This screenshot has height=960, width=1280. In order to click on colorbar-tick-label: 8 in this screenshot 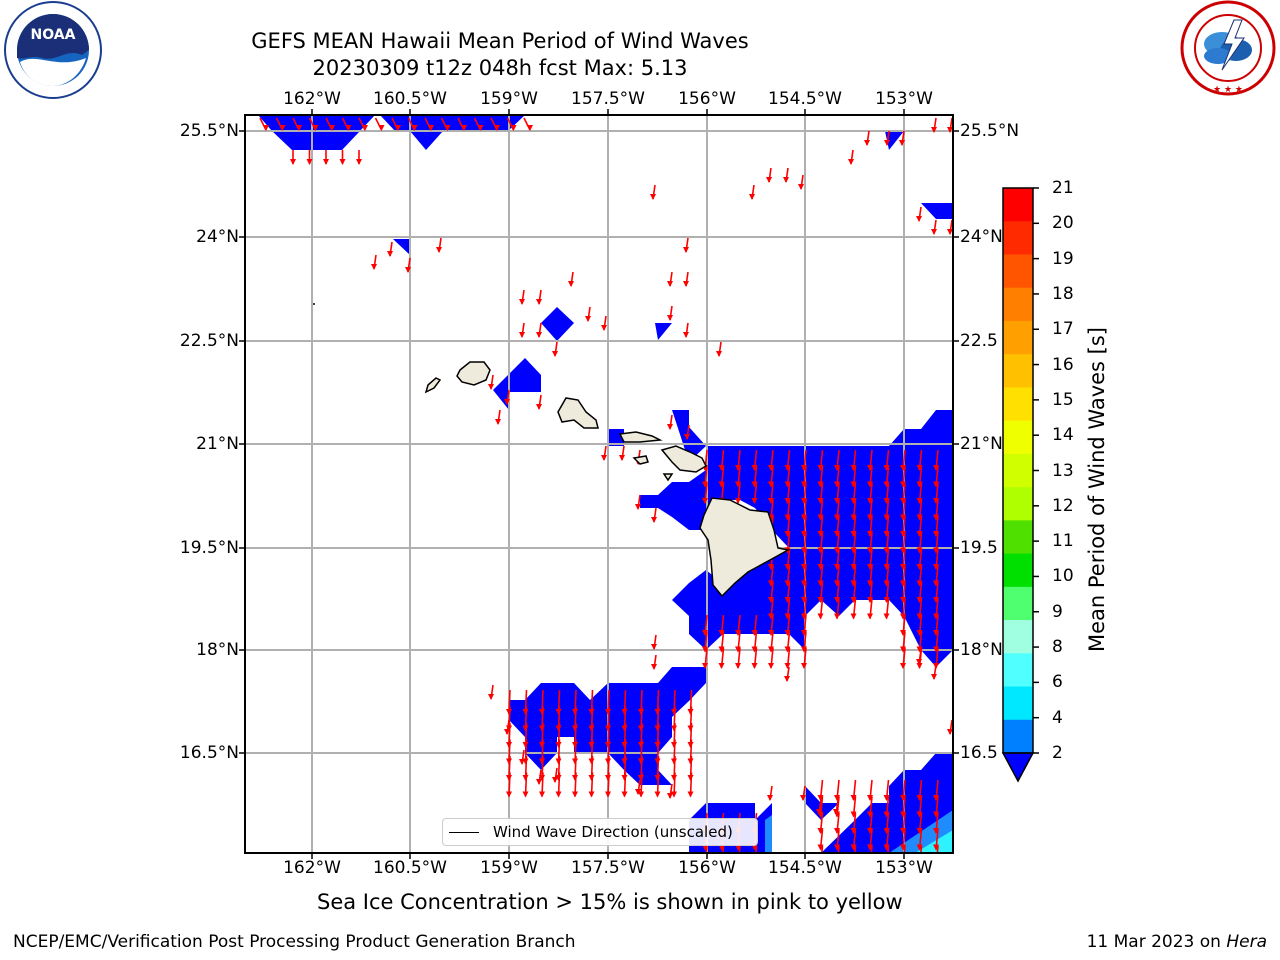, I will do `click(1057, 647)`.